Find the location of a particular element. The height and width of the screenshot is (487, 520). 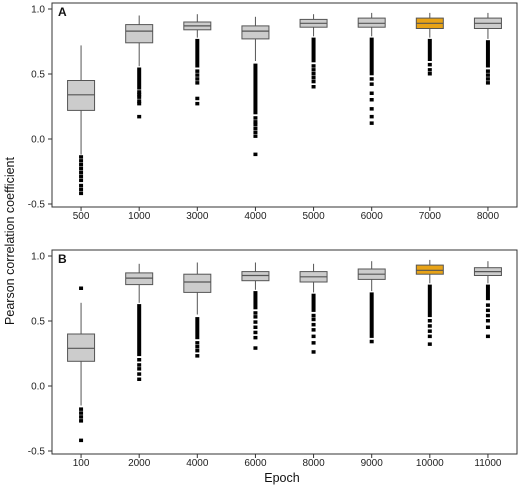

y-tick-label: 0.5 is located at coordinates (38, 322).